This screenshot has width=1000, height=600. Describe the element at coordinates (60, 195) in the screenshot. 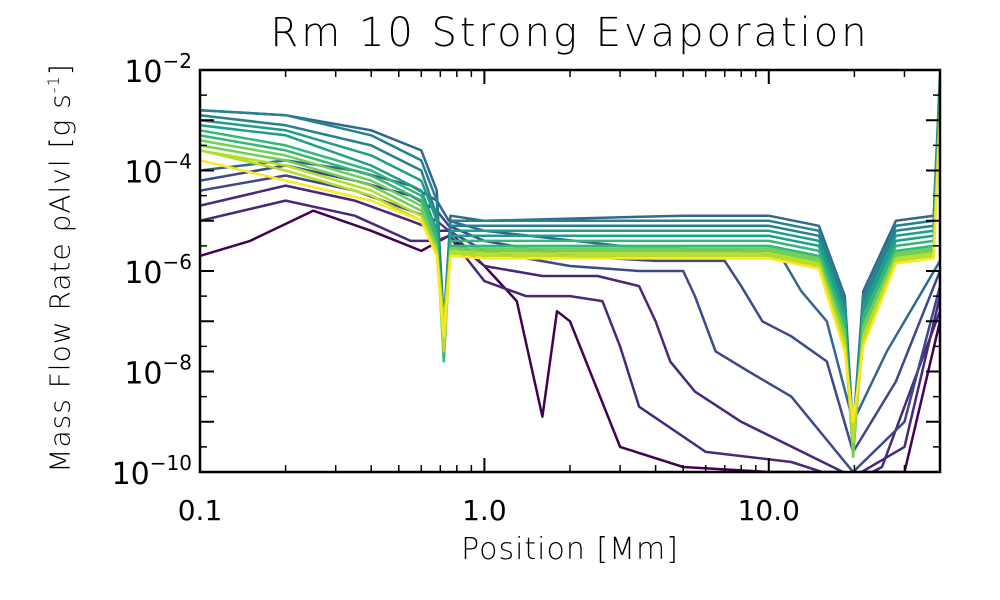

I see `y-axis-label-symbol: ρAlvl` at that location.